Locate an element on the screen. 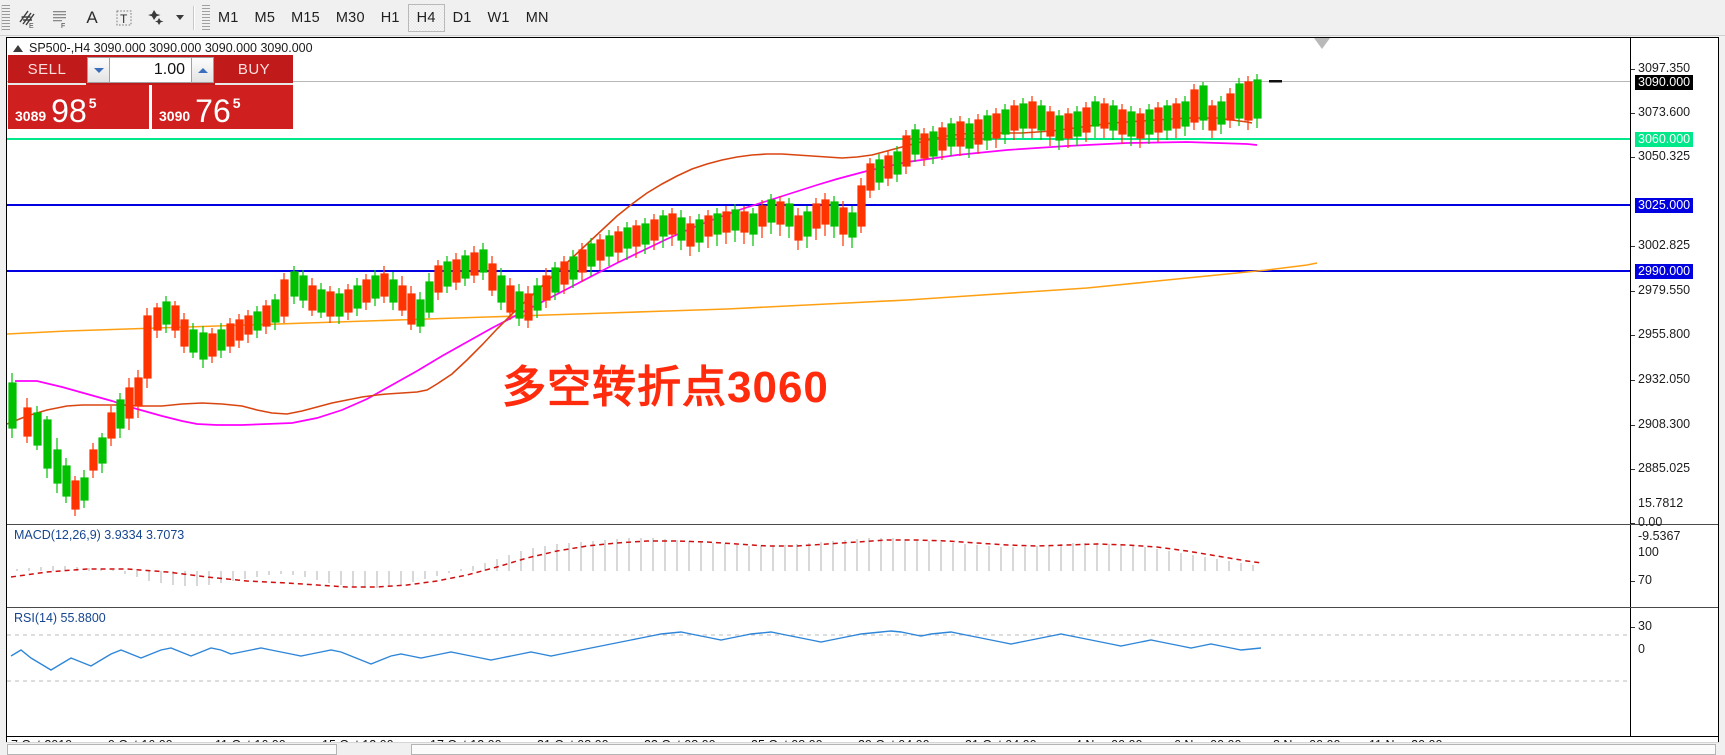 The image size is (1725, 755). price-tick-3025: 3025.000 is located at coordinates (1664, 205).